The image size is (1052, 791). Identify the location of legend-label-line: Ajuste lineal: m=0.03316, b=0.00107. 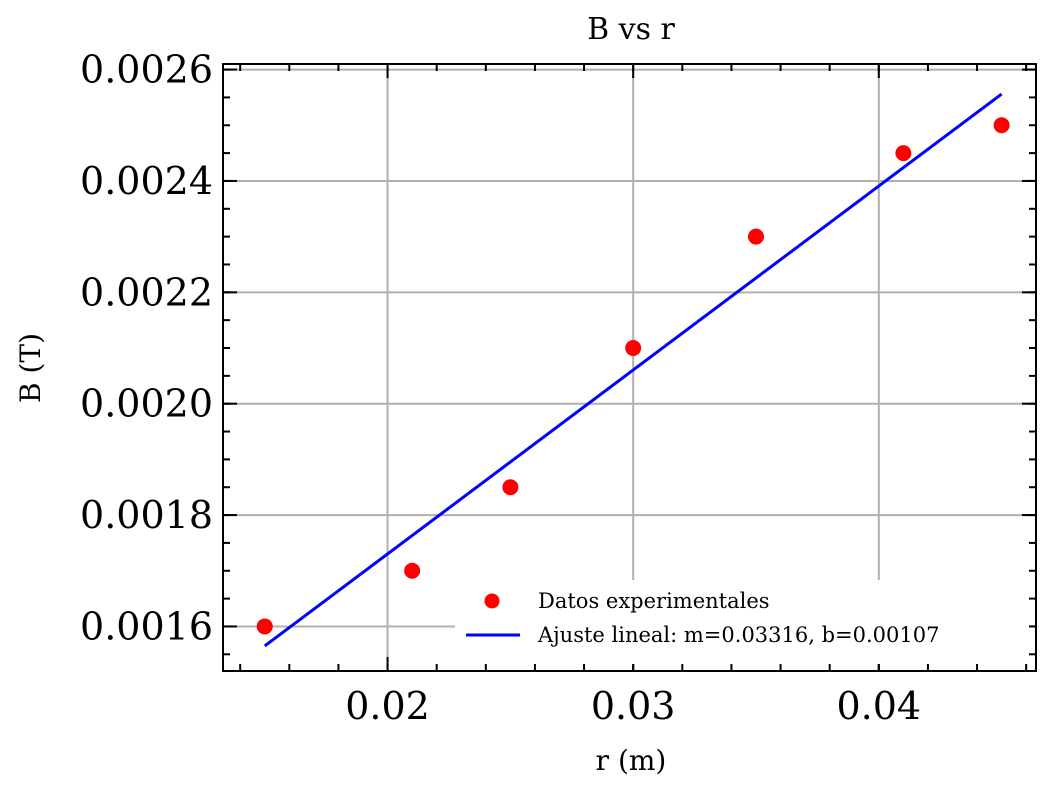
(738, 635).